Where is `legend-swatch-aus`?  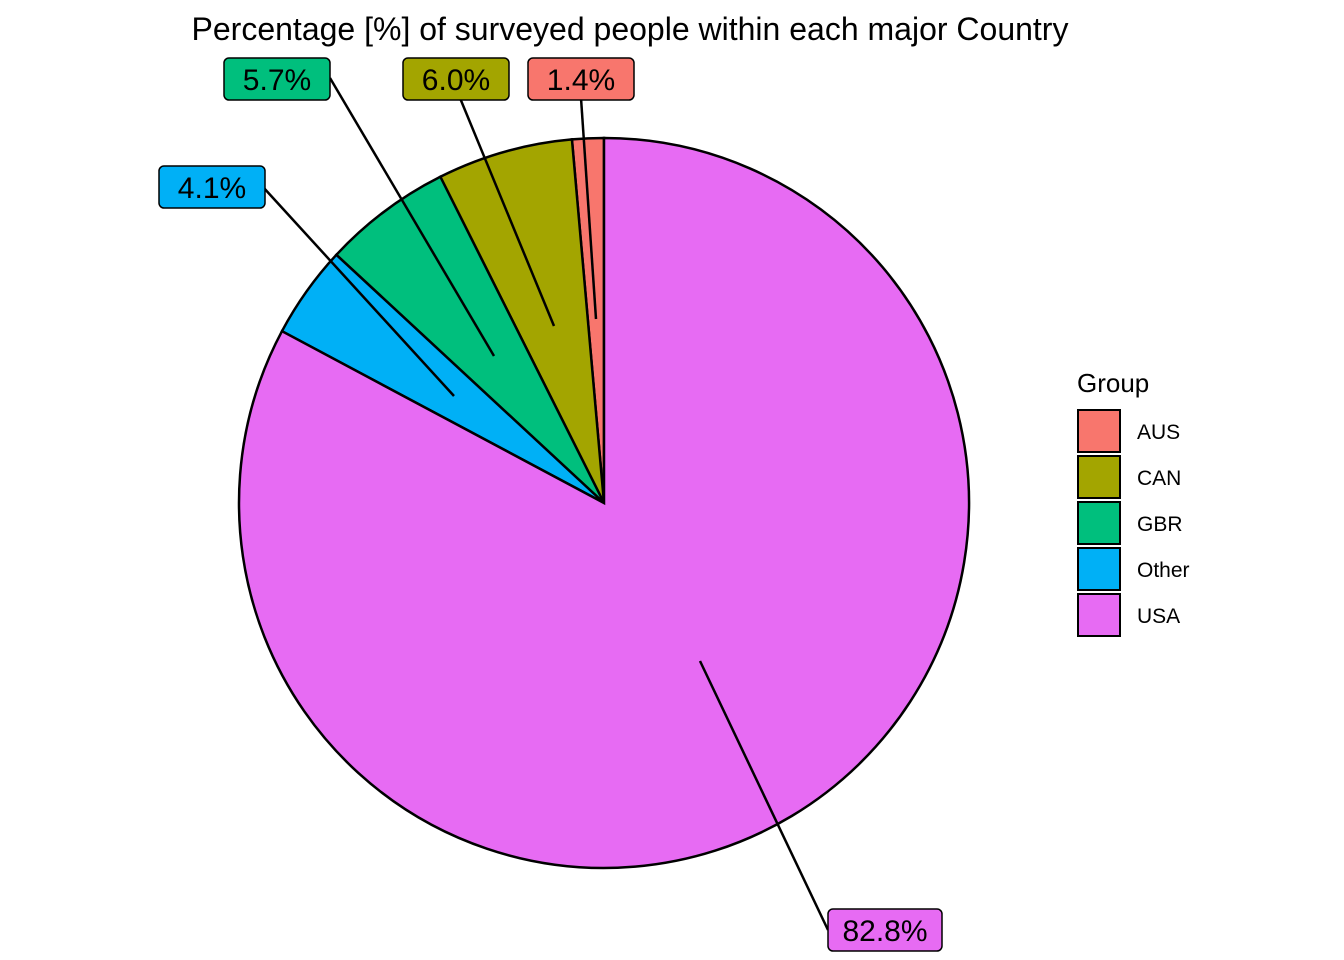 legend-swatch-aus is located at coordinates (1099, 431).